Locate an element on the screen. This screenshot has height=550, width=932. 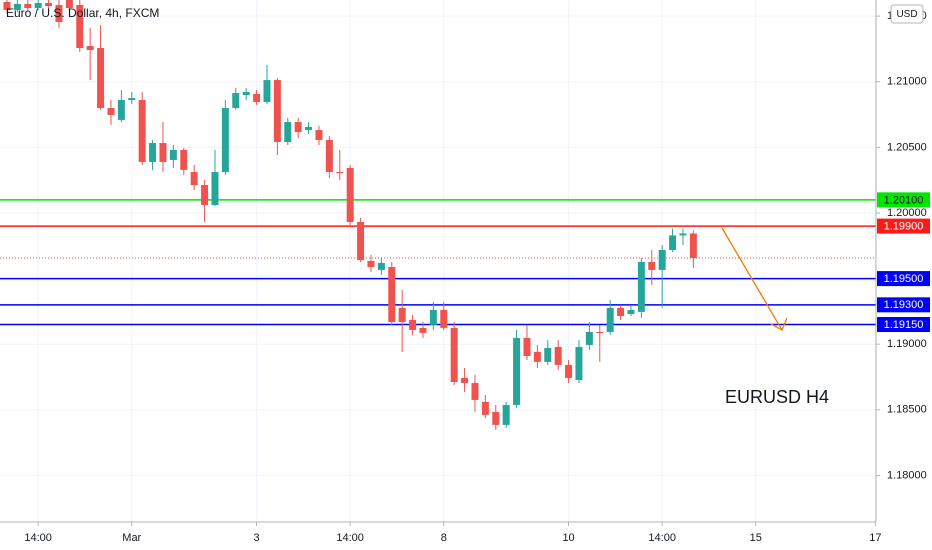
arrow-shaft is located at coordinates (752, 279).